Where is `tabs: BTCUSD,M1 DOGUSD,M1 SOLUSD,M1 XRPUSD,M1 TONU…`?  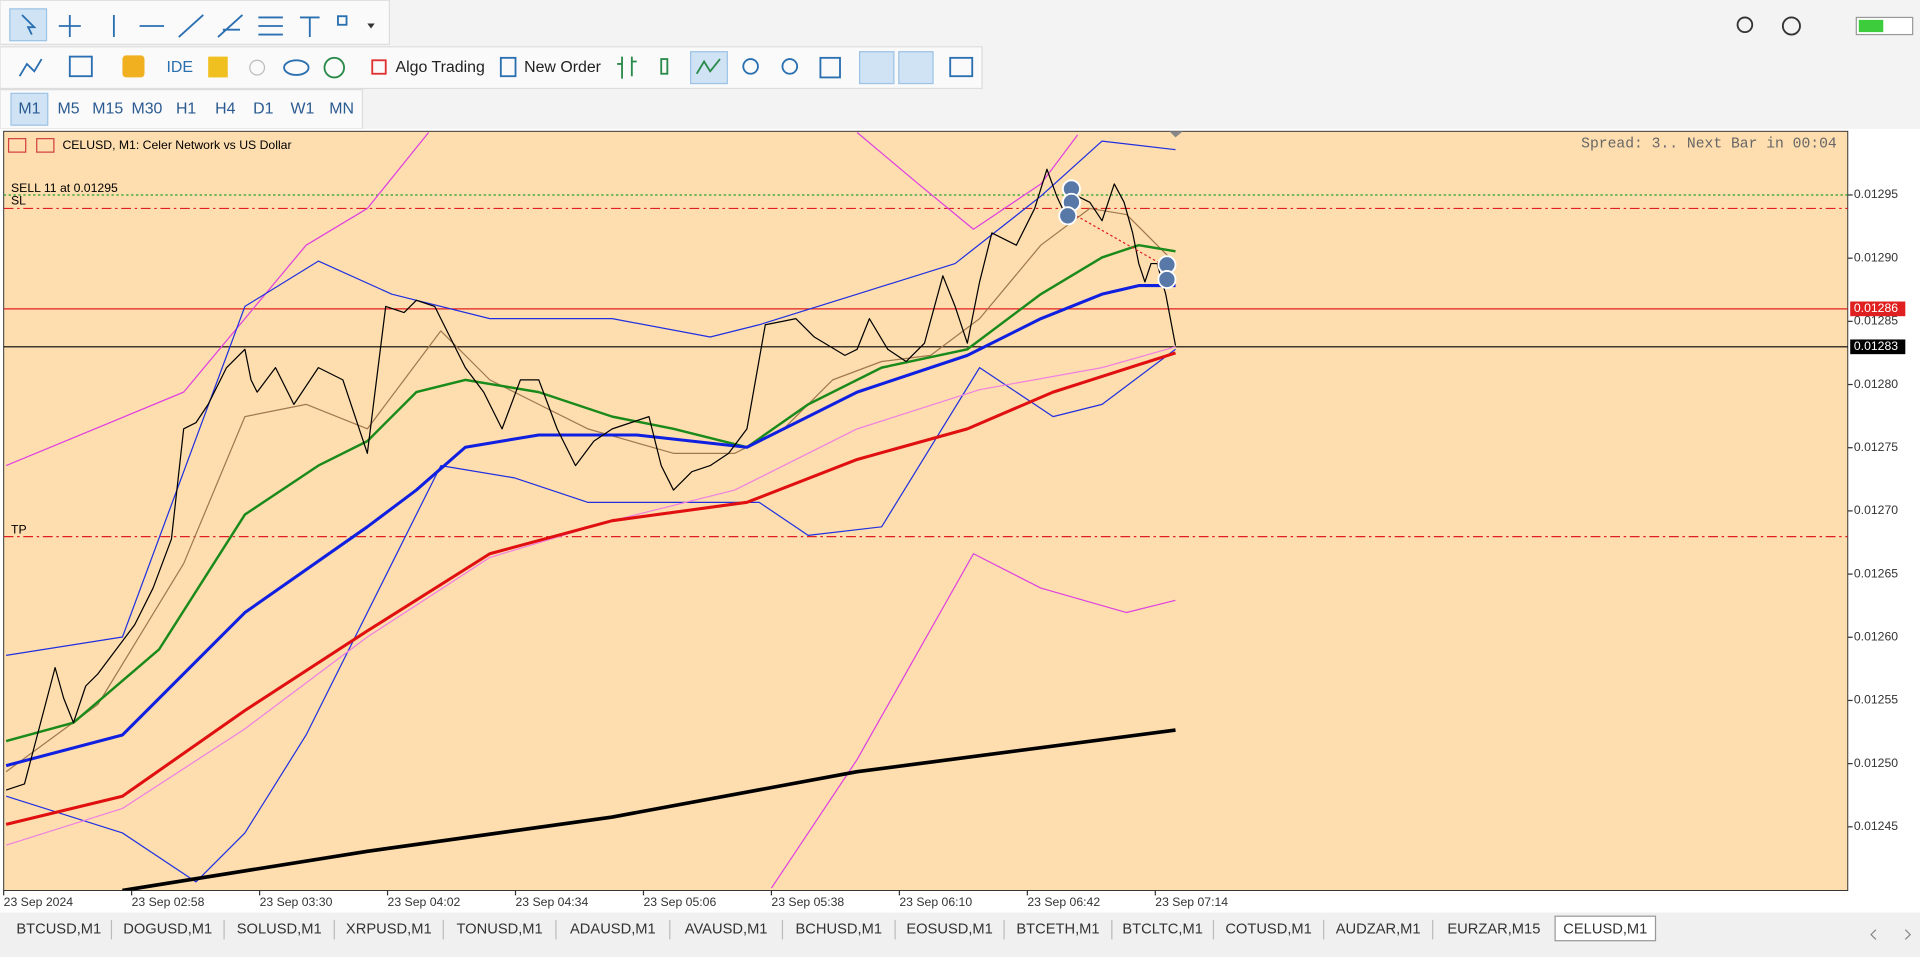
tabs: BTCUSD,M1 DOGUSD,M1 SOLUSD,M1 XRPUSD,M1 TONU… is located at coordinates (836, 928).